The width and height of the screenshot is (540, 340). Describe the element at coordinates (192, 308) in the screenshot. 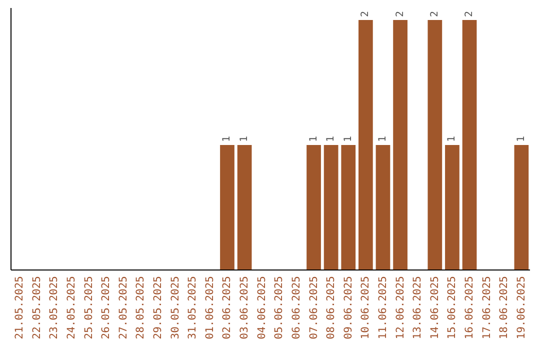

I see `x-tick-label: 31.05.2025` at that location.